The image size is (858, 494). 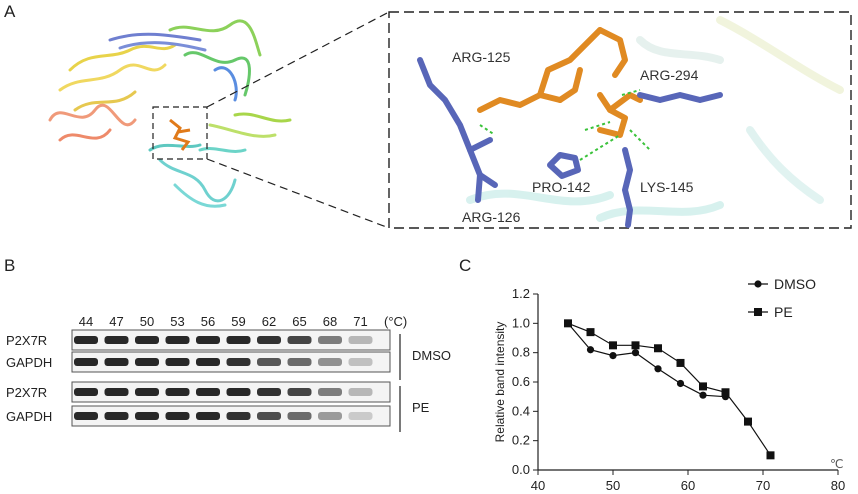 What do you see at coordinates (836, 464) in the screenshot?
I see `x-axis-unit: ℃` at bounding box center [836, 464].